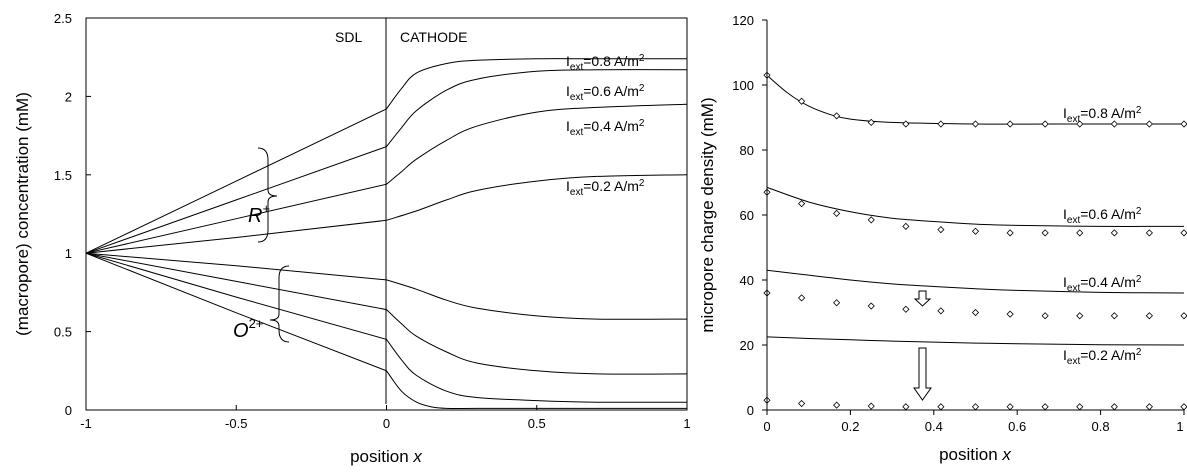  I want to click on right-y-tick-label: 60, so click(747, 215).